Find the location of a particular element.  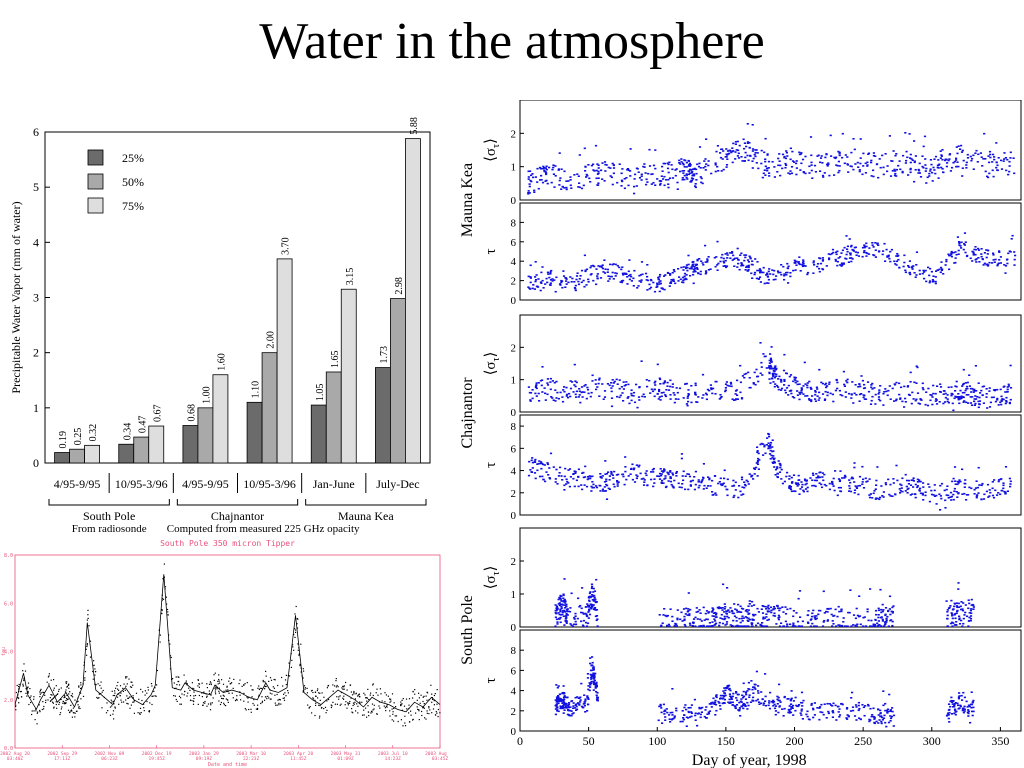

x-axis-label: Date and time is located at coordinates (227, 765).